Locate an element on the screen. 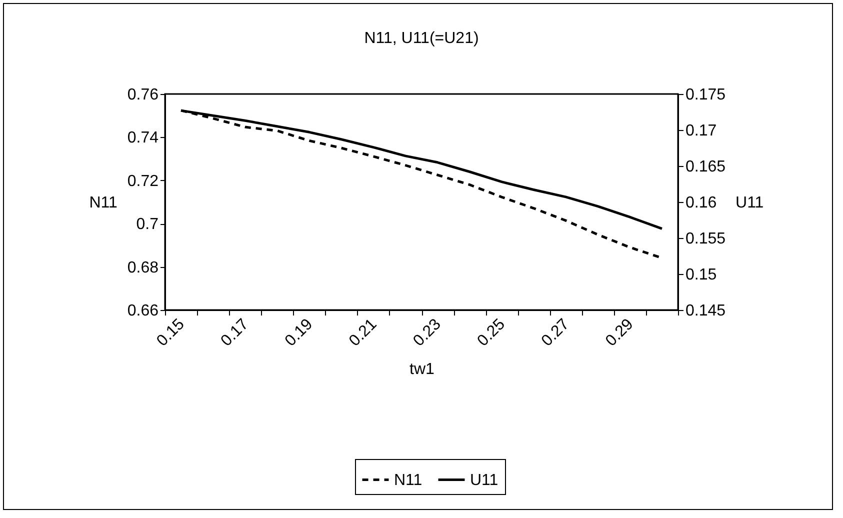  y2-tick-label: 0.165 is located at coordinates (706, 167).